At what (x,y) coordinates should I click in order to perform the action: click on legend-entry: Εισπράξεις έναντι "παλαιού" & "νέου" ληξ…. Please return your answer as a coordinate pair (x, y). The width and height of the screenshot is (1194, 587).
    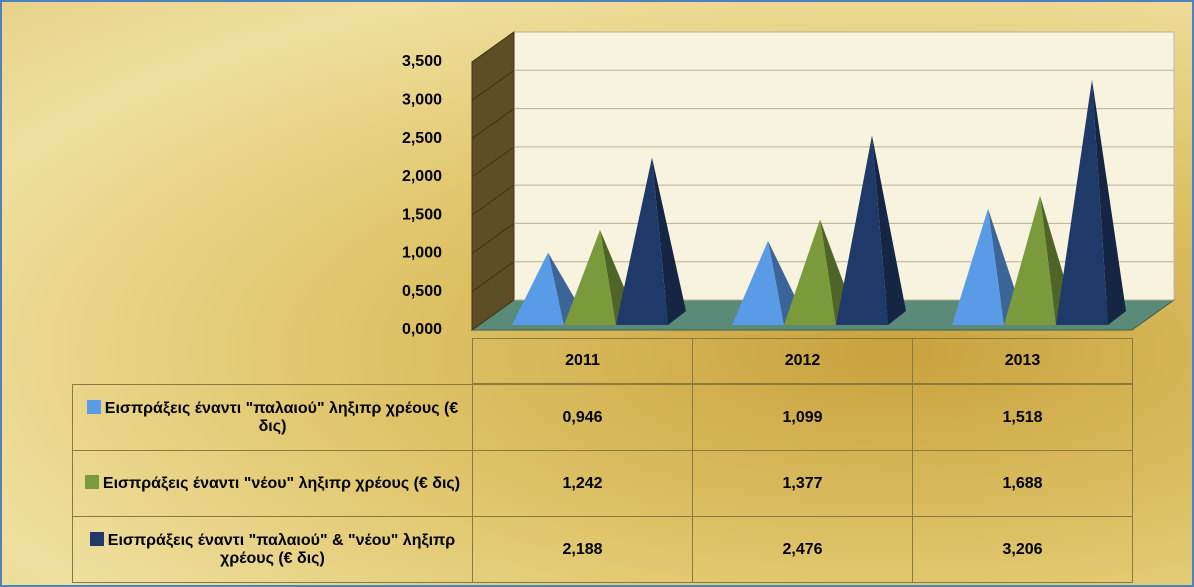
    Looking at the image, I should click on (272, 549).